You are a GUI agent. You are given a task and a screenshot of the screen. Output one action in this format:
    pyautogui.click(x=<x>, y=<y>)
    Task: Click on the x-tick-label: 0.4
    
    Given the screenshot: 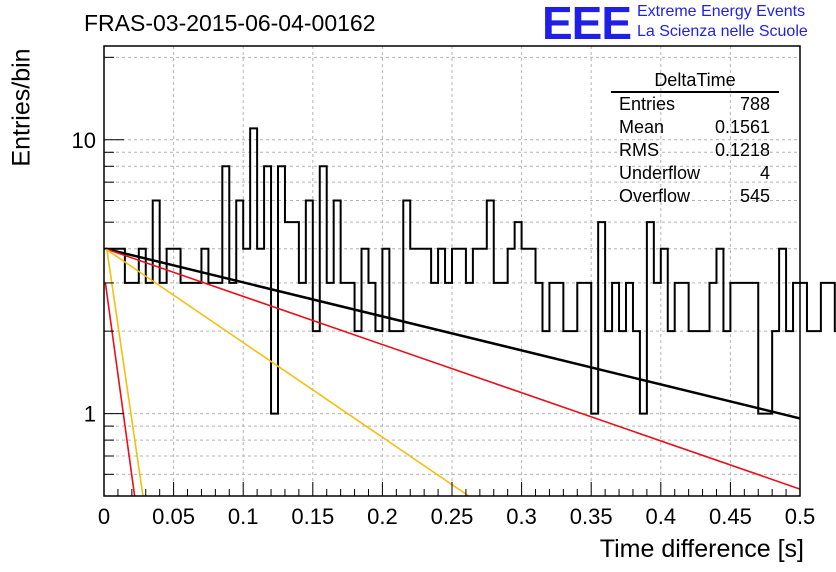 What is the action you would take?
    pyautogui.click(x=661, y=516)
    